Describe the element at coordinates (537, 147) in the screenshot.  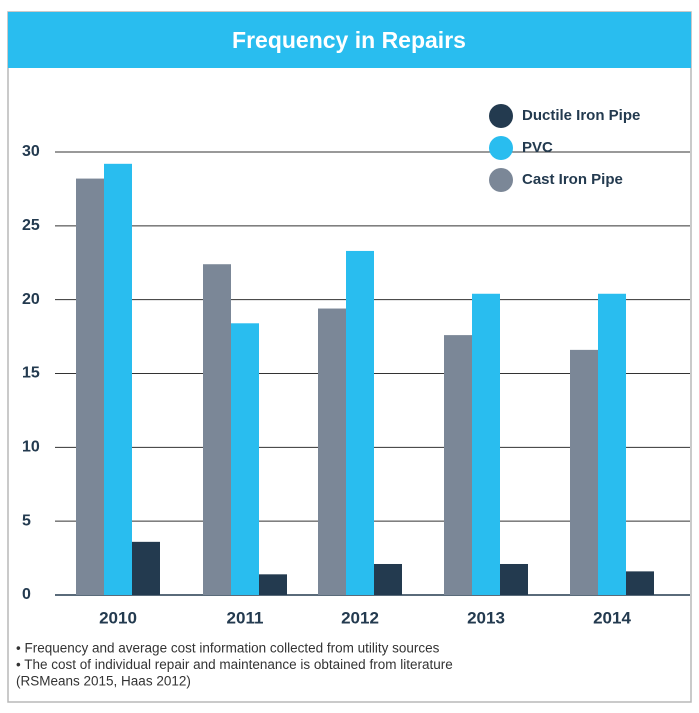
I see `legend-label: PVC` at that location.